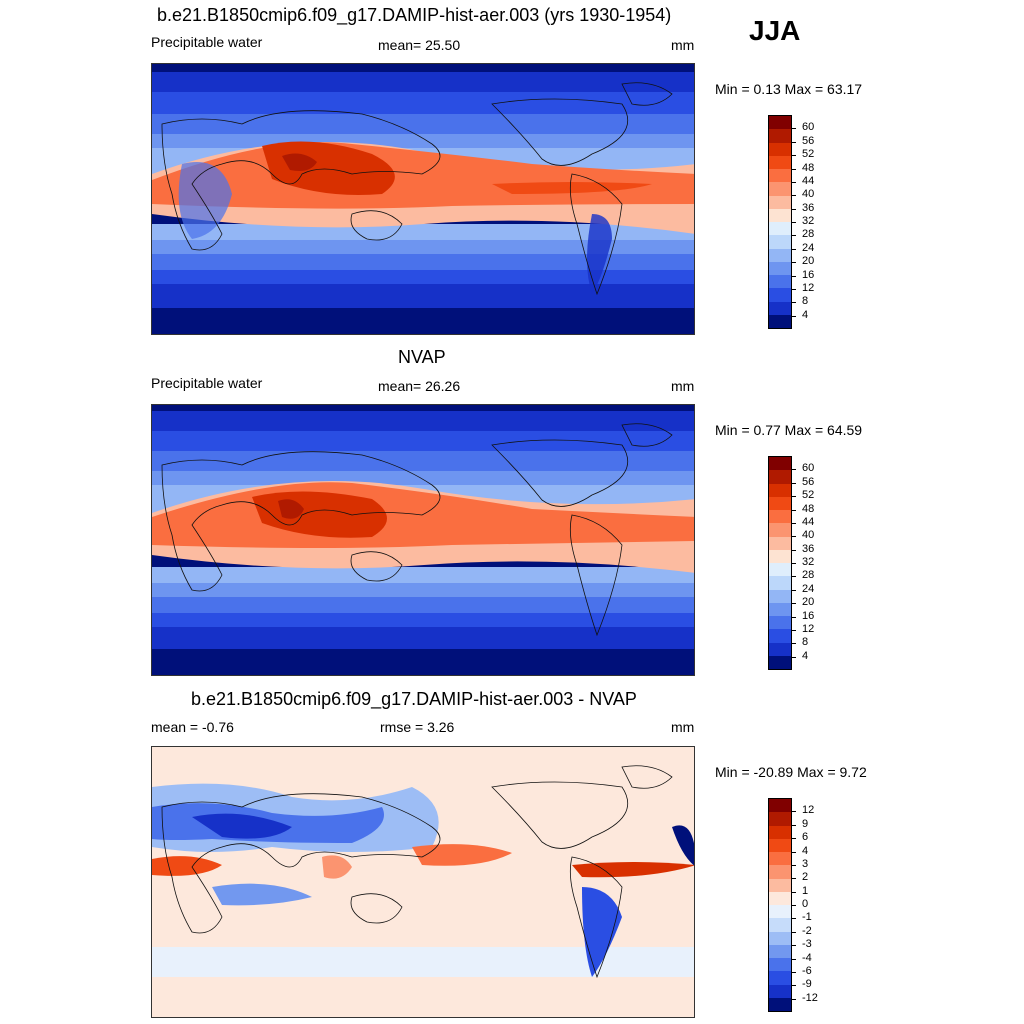 This screenshot has height=1024, width=1024. Describe the element at coordinates (808, 495) in the screenshot. I see `colorbar-tick-label: 52` at that location.